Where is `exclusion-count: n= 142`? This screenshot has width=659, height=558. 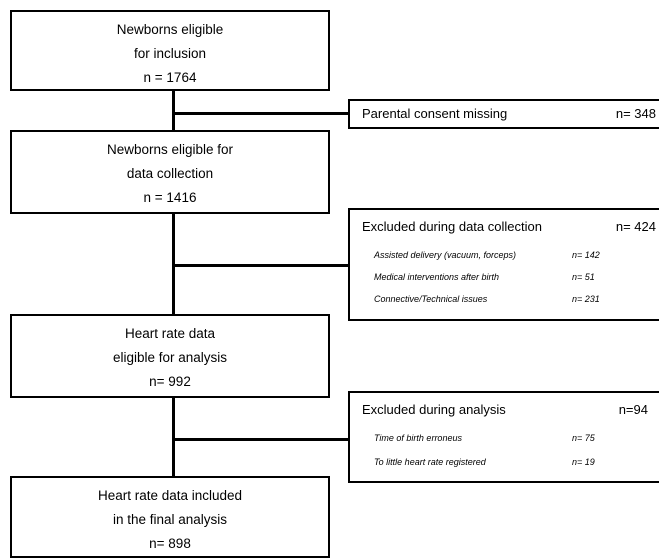
exclusion-count: n= 142 is located at coordinates (586, 255).